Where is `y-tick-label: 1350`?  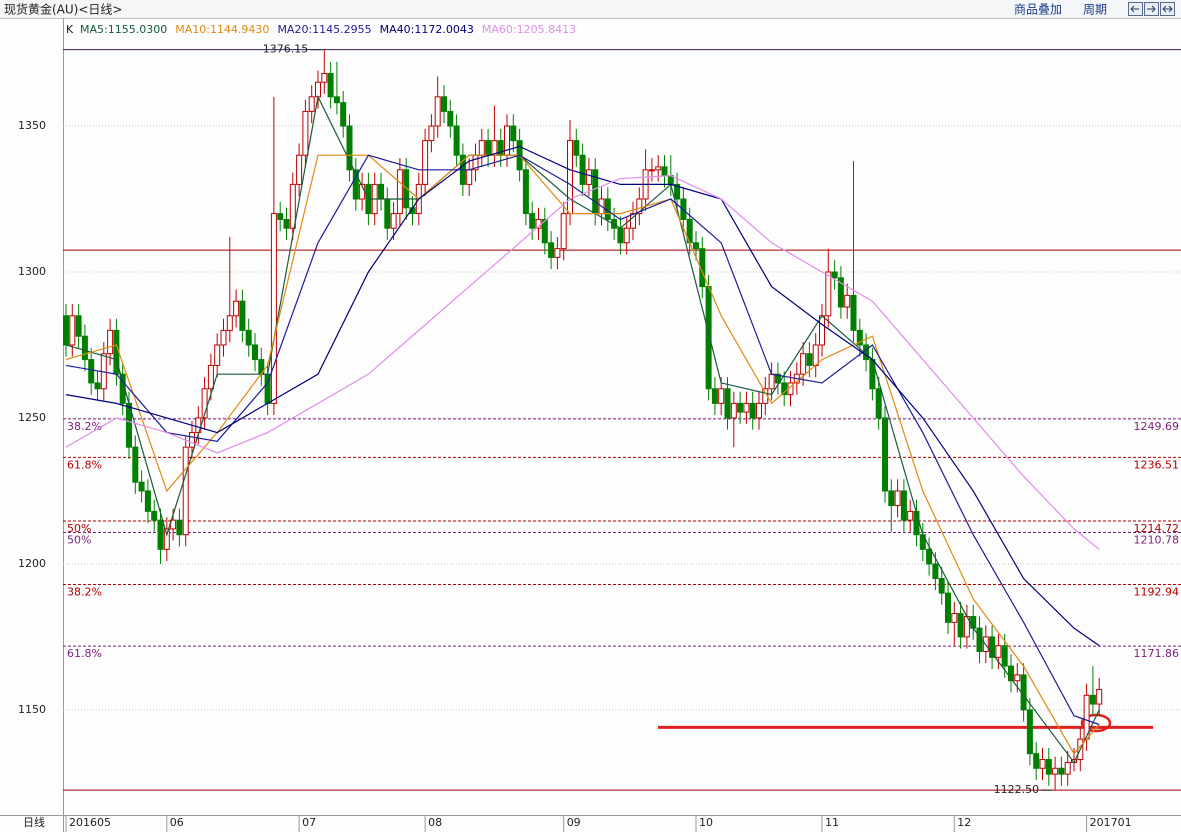
y-tick-label: 1350 is located at coordinates (32, 125).